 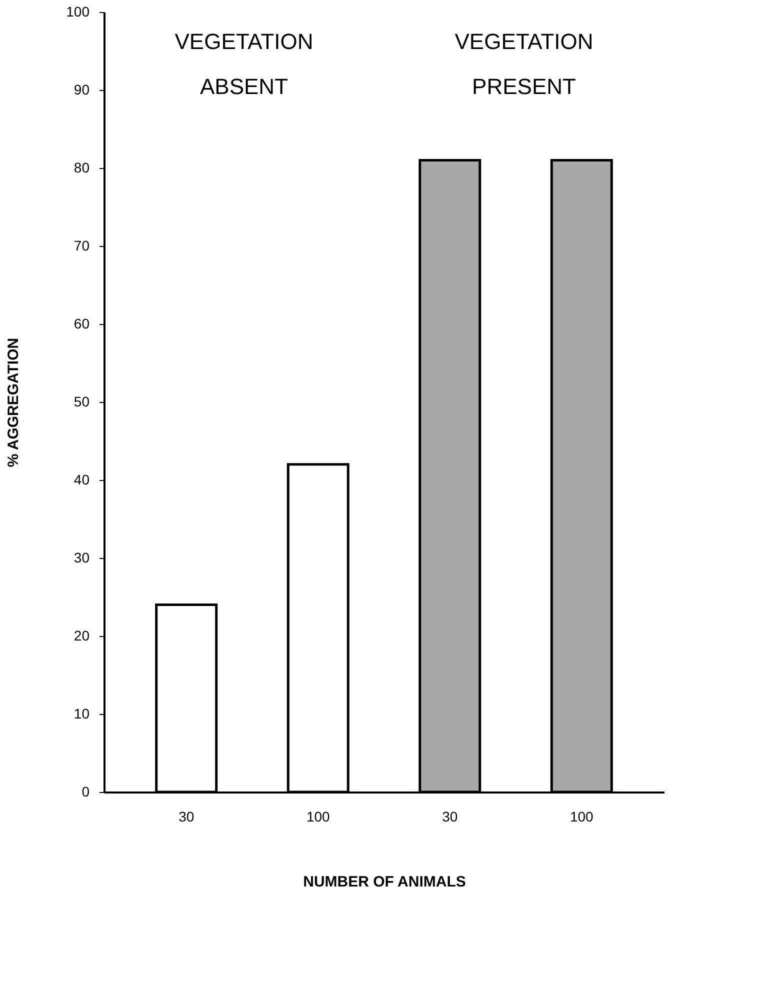 I want to click on y-tick-label: 60, so click(x=82, y=324).